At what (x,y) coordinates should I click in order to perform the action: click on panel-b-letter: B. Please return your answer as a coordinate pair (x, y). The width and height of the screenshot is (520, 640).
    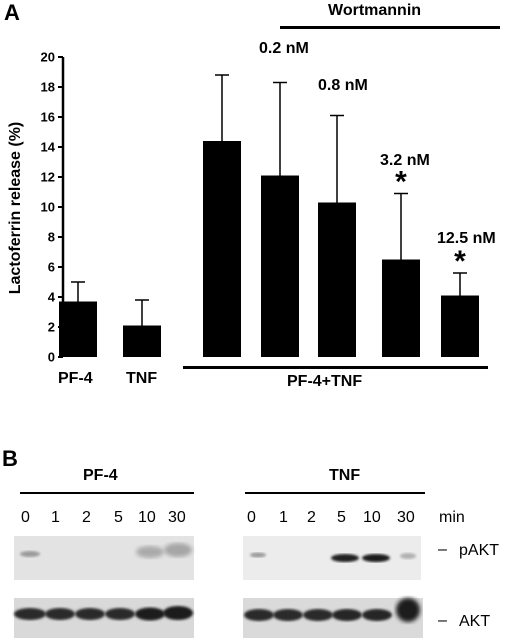
    Looking at the image, I should click on (10, 458).